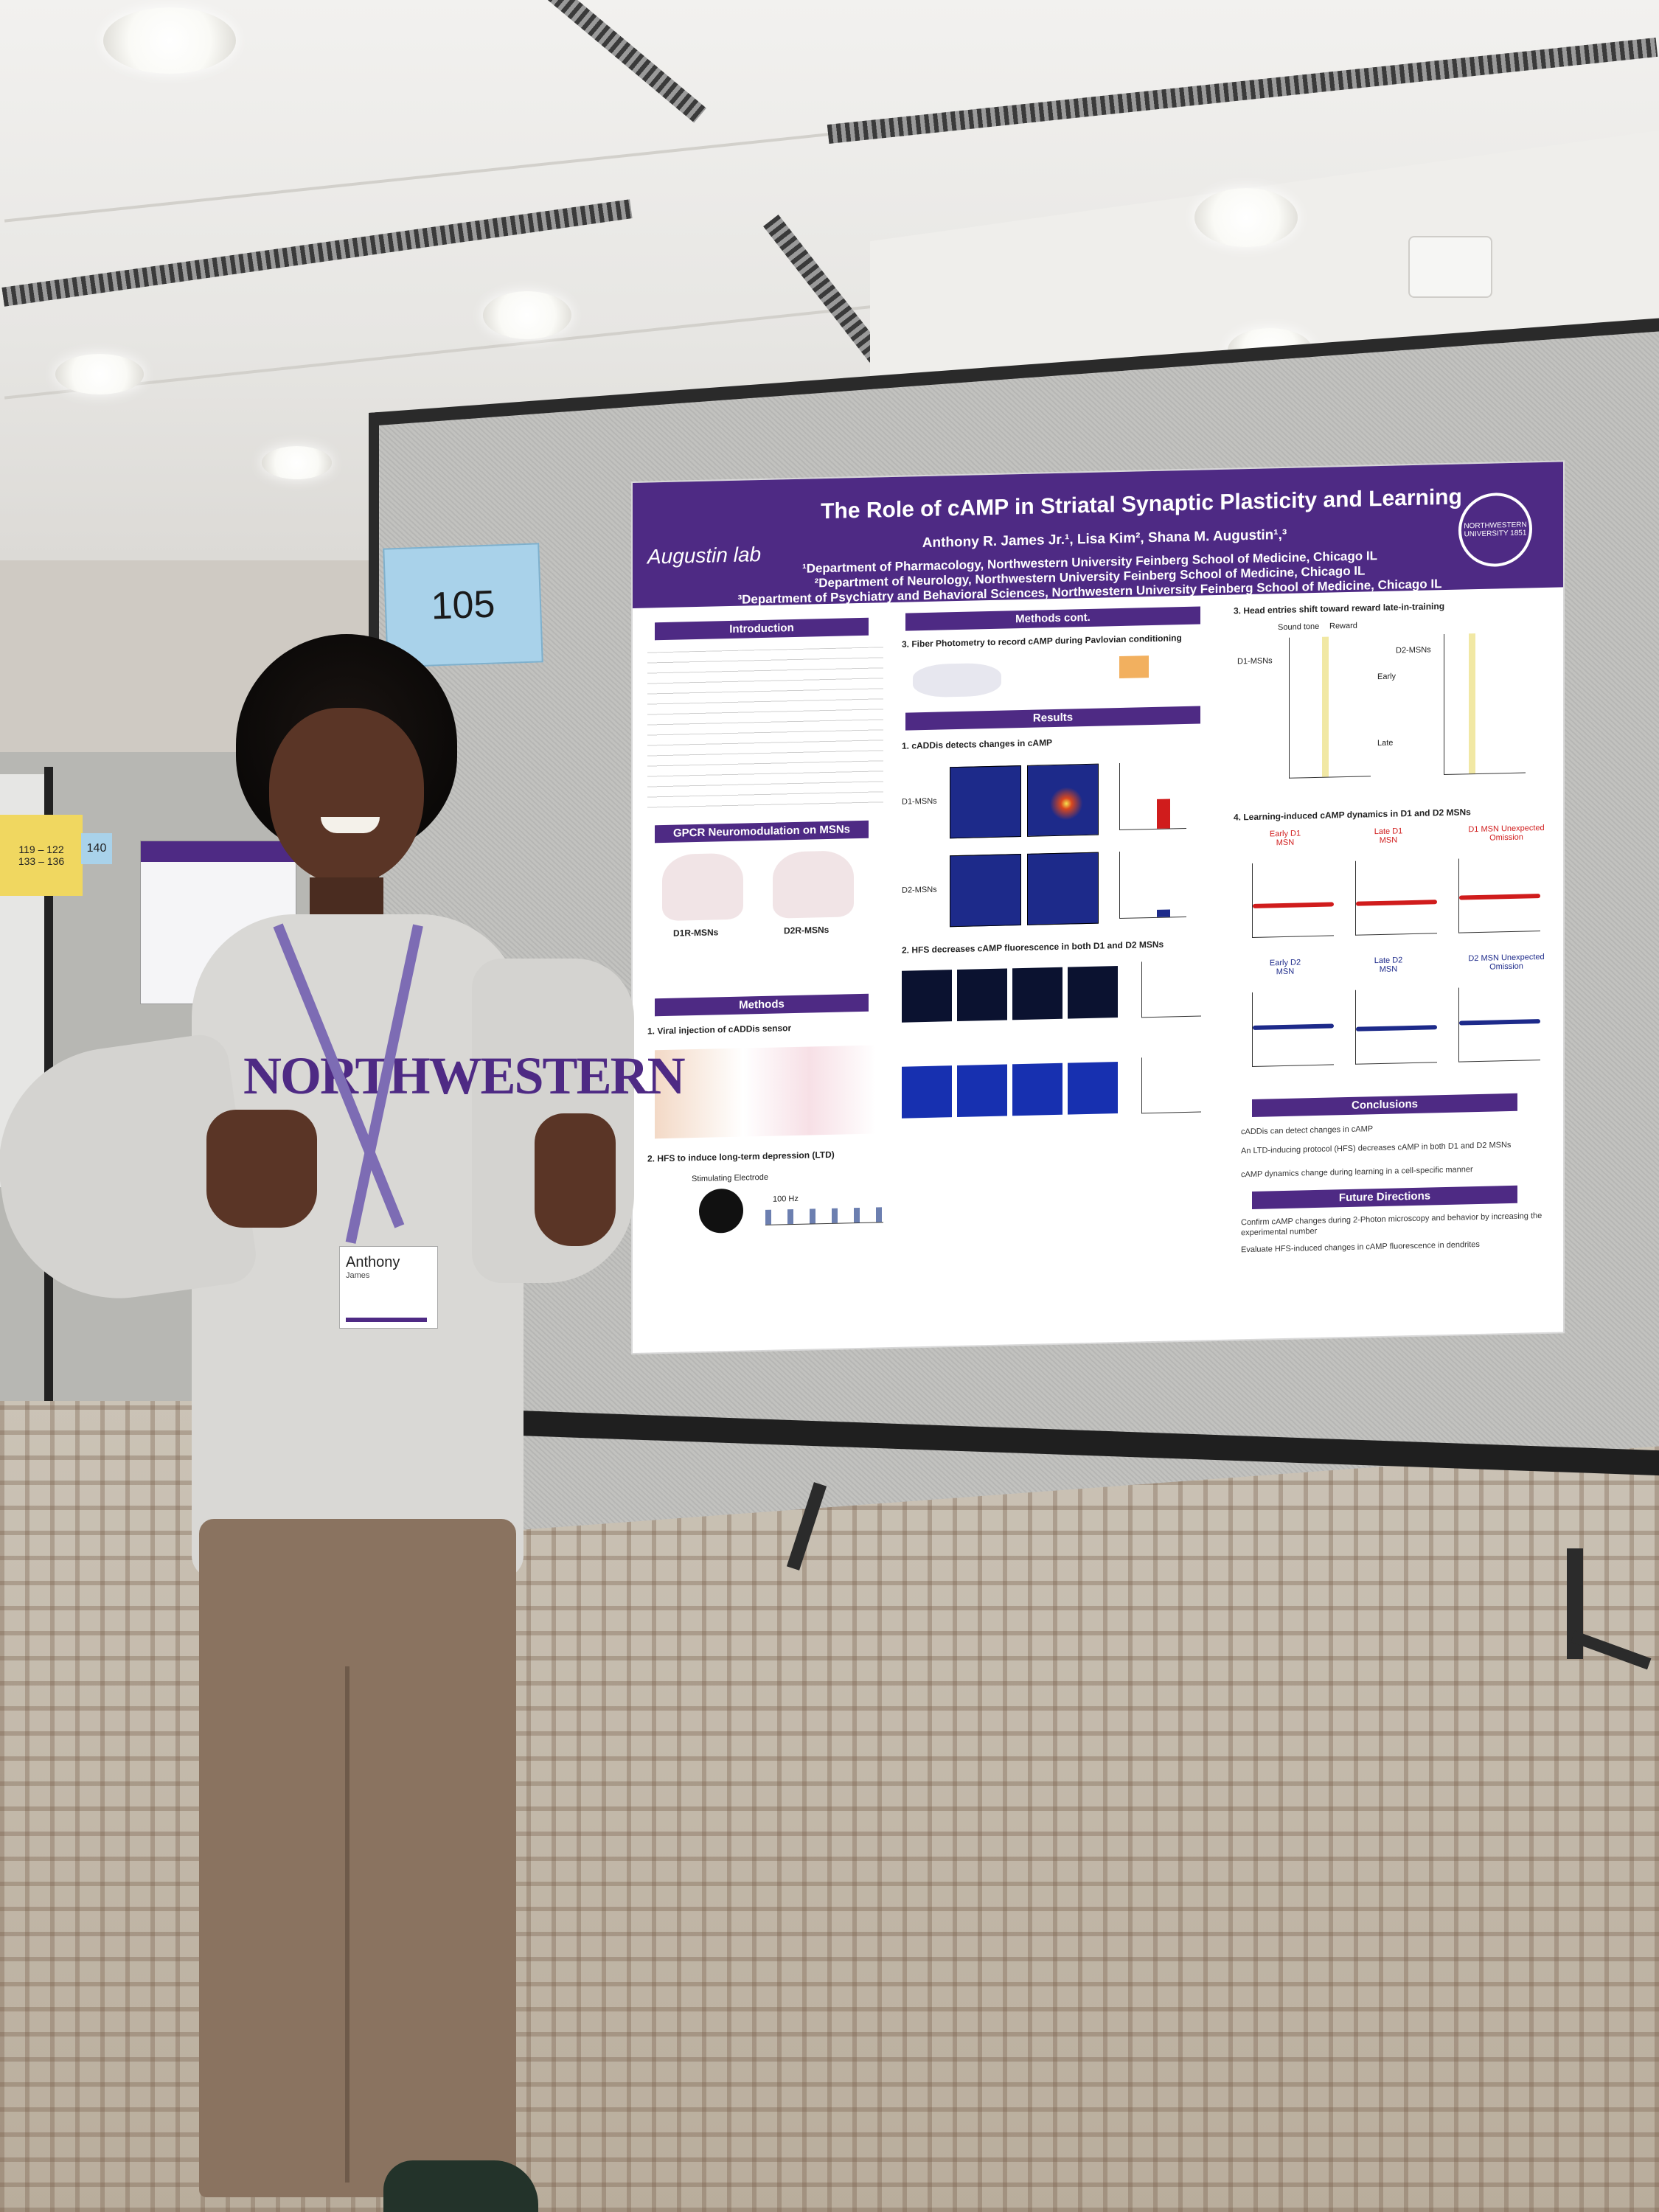  I want to click on d2-hfs-chart, so click(1171, 1085).